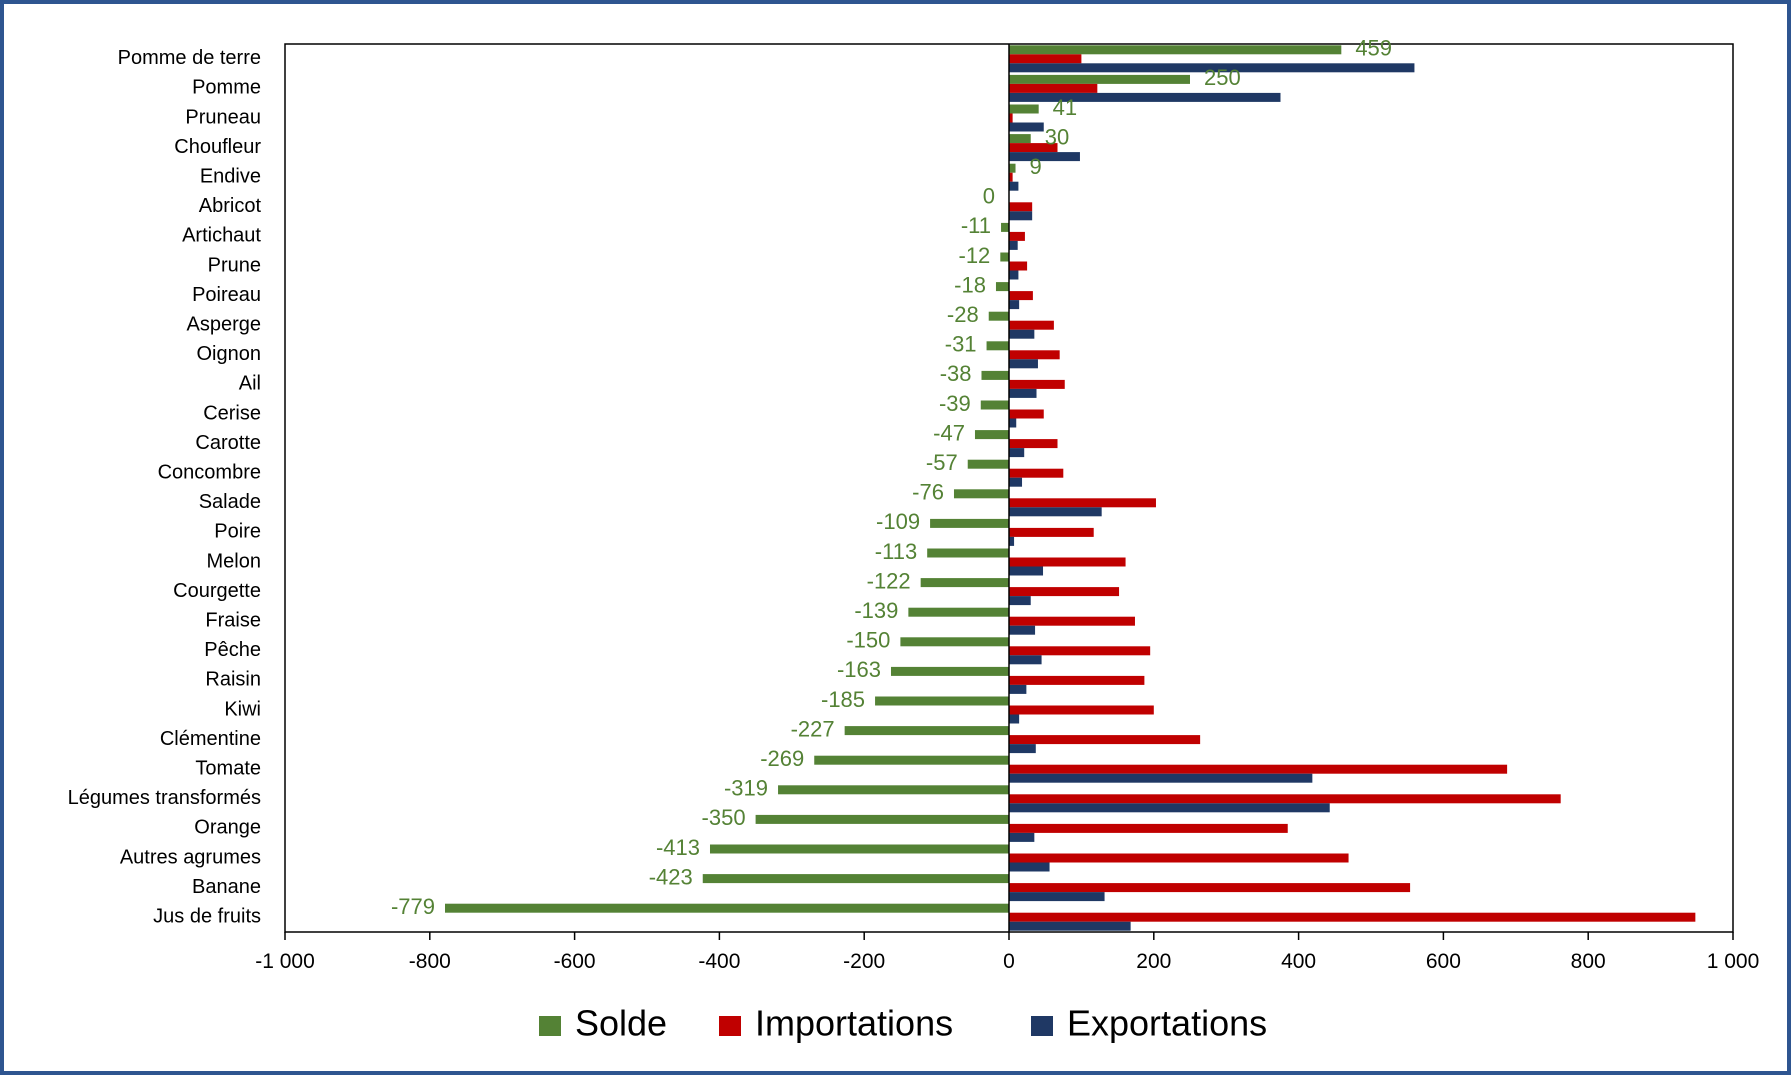 The height and width of the screenshot is (1079, 1791). Describe the element at coordinates (1026, 127) in the screenshot. I see `bar-exportations-pruneau` at that location.